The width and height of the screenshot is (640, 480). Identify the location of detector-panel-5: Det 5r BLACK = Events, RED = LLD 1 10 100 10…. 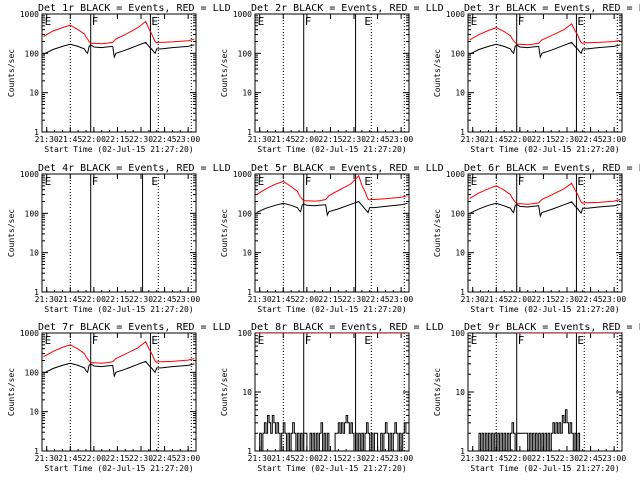
(332, 238).